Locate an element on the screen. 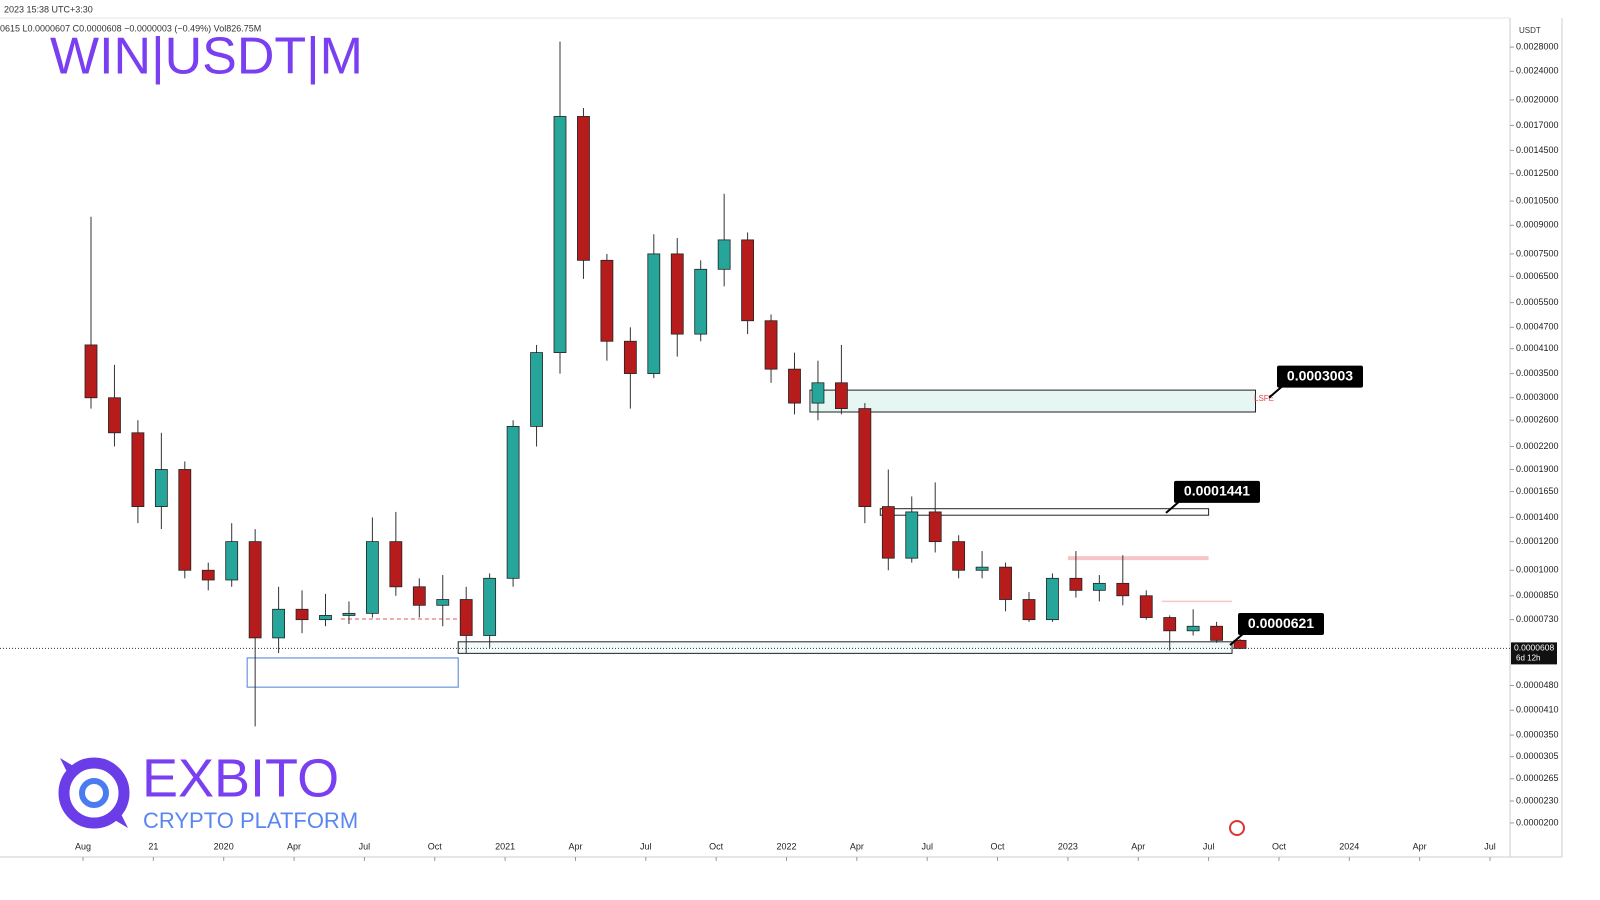 The image size is (1600, 900). event-flag is located at coordinates (1237, 828).